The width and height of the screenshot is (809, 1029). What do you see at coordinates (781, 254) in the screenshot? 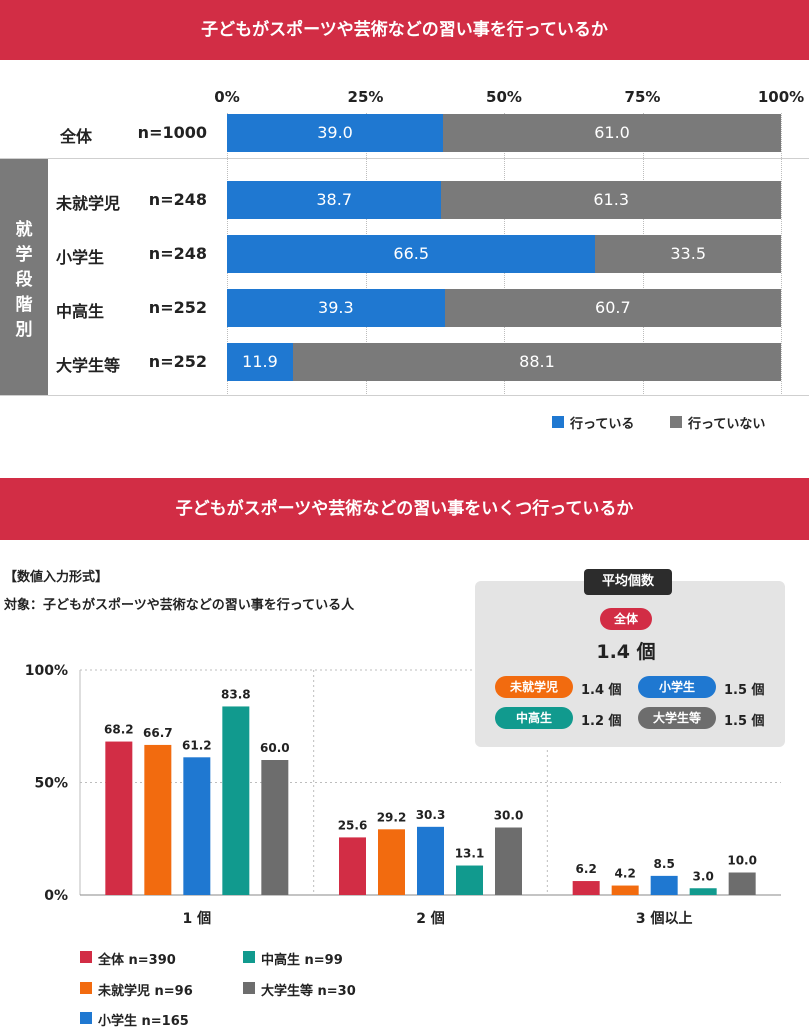
I see `x-gridline` at bounding box center [781, 254].